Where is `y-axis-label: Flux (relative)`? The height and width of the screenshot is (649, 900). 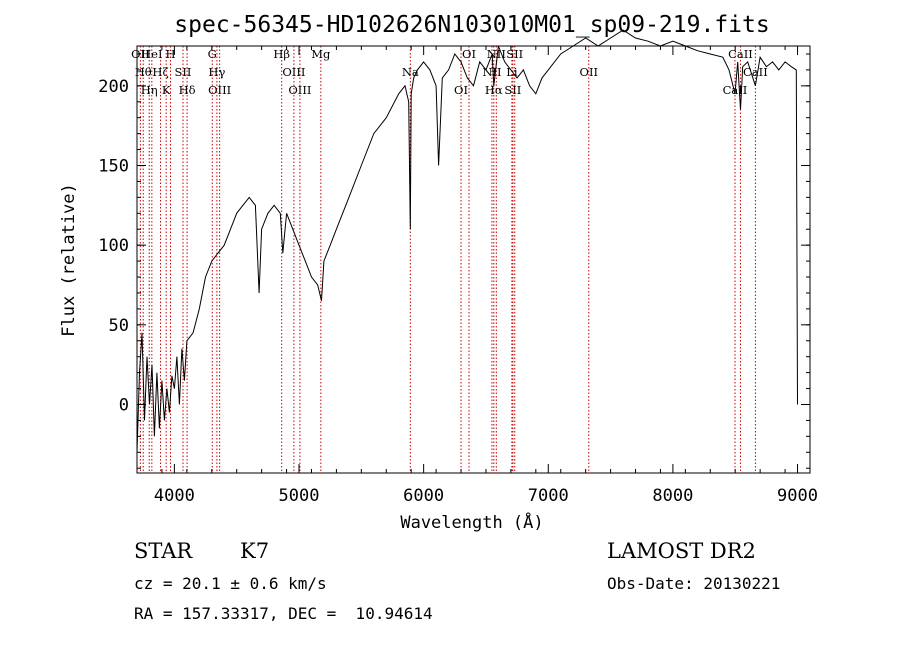 y-axis-label: Flux (relative) is located at coordinates (69, 260).